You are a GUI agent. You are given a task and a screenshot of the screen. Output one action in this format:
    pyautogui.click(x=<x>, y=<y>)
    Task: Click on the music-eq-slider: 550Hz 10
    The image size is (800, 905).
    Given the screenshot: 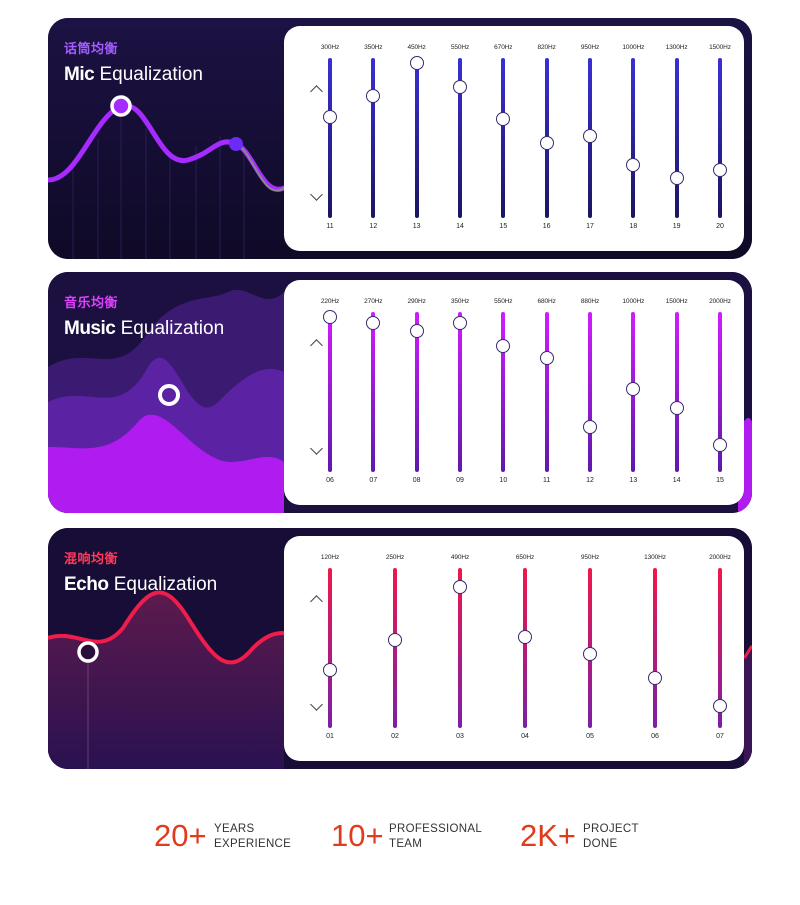 What is the action you would take?
    pyautogui.click(x=503, y=392)
    